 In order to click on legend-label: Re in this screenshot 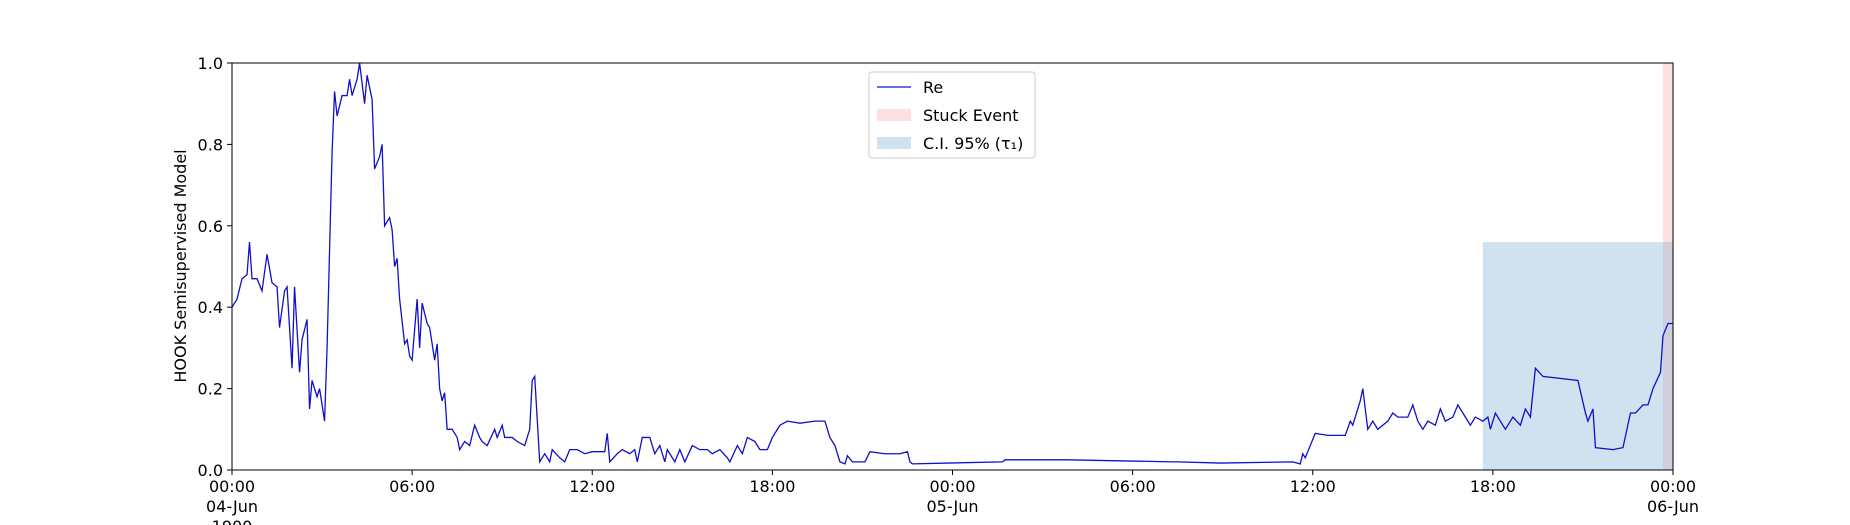, I will do `click(933, 87)`.